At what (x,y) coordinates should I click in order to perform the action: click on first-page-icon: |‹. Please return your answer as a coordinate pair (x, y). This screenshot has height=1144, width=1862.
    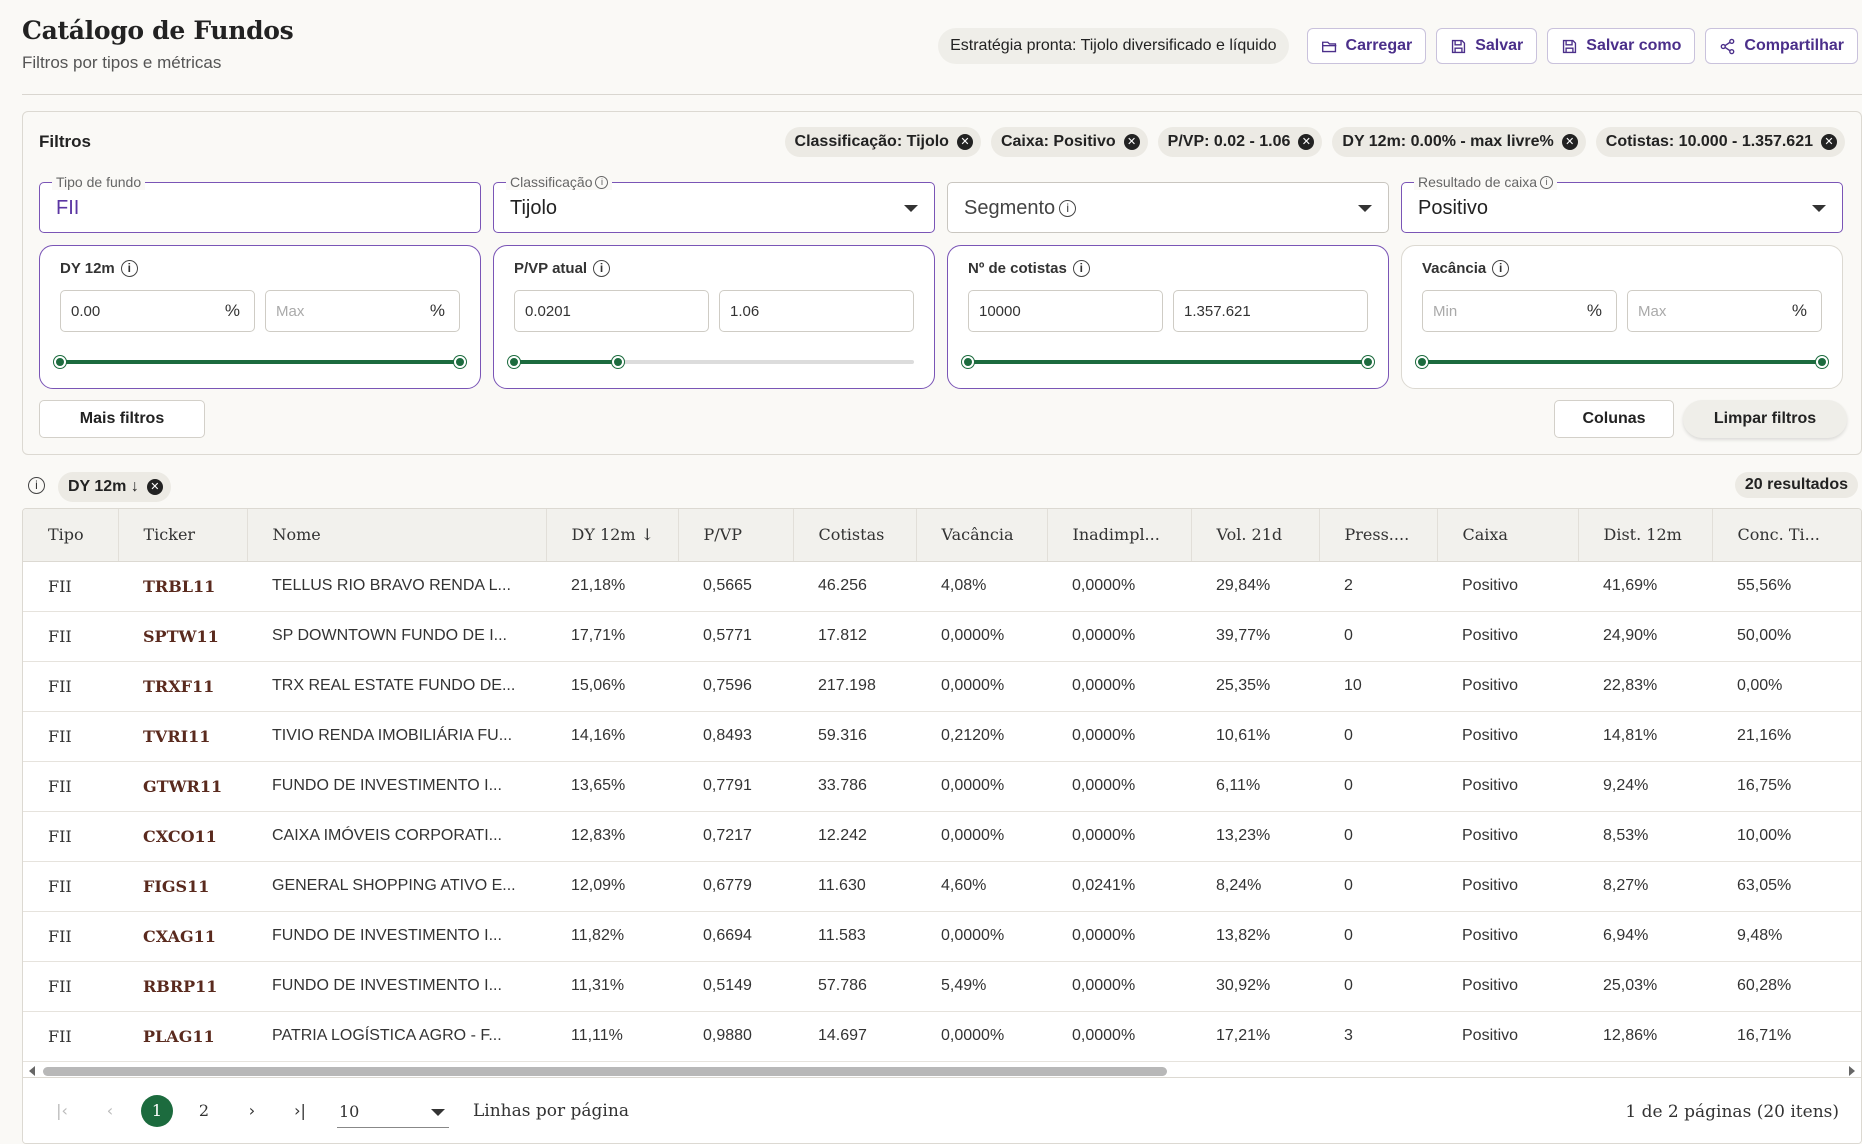
    Looking at the image, I should click on (62, 1110).